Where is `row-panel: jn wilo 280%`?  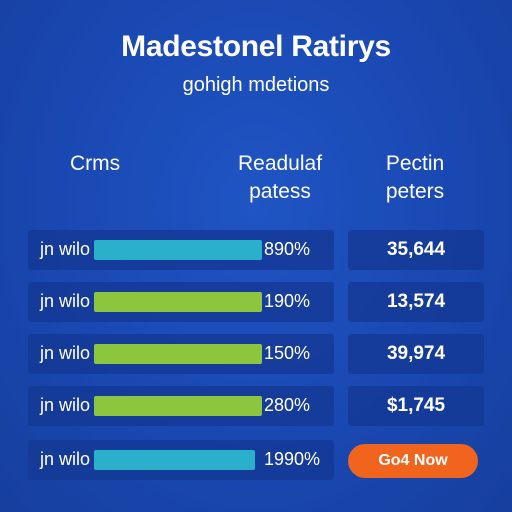 row-panel: jn wilo 280% is located at coordinates (181, 406).